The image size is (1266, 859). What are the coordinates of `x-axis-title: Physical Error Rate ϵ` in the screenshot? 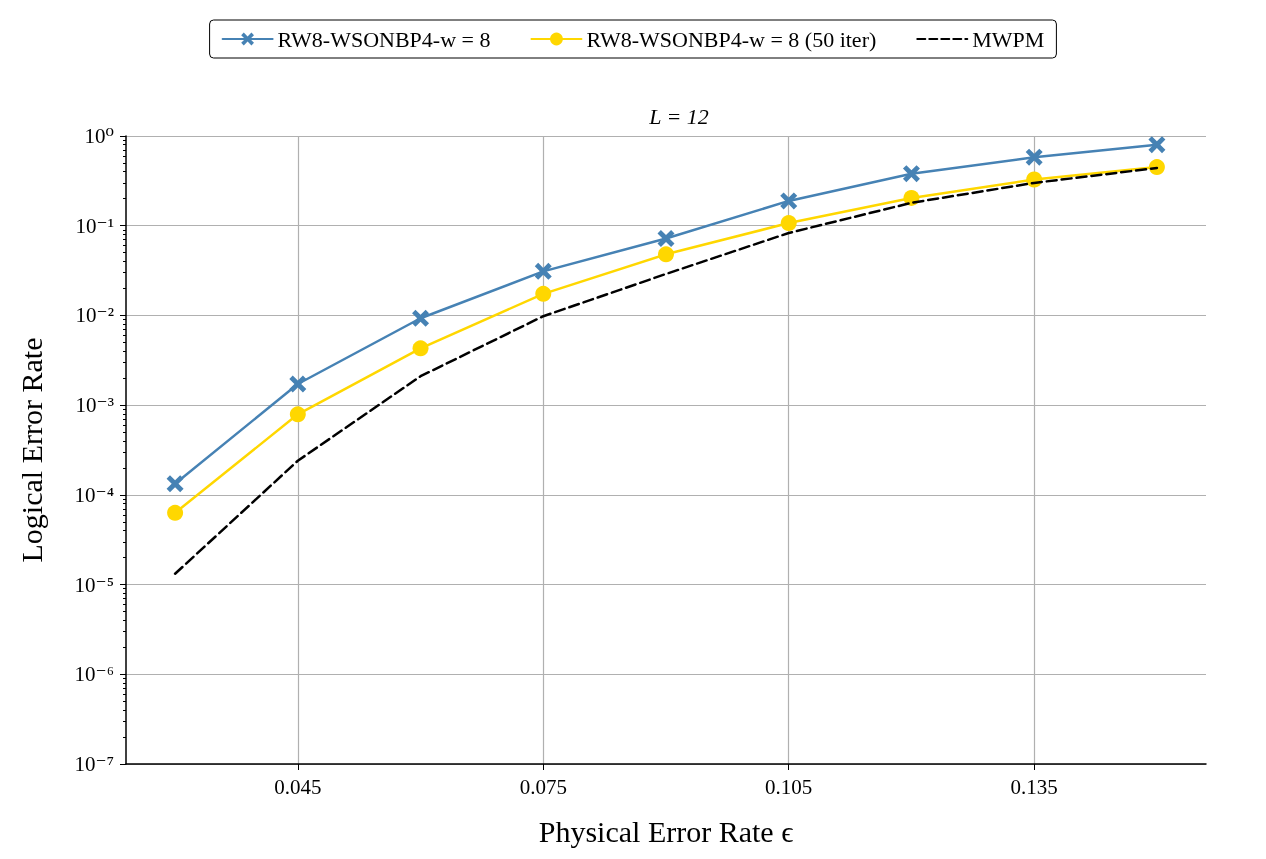 It's located at (666, 831).